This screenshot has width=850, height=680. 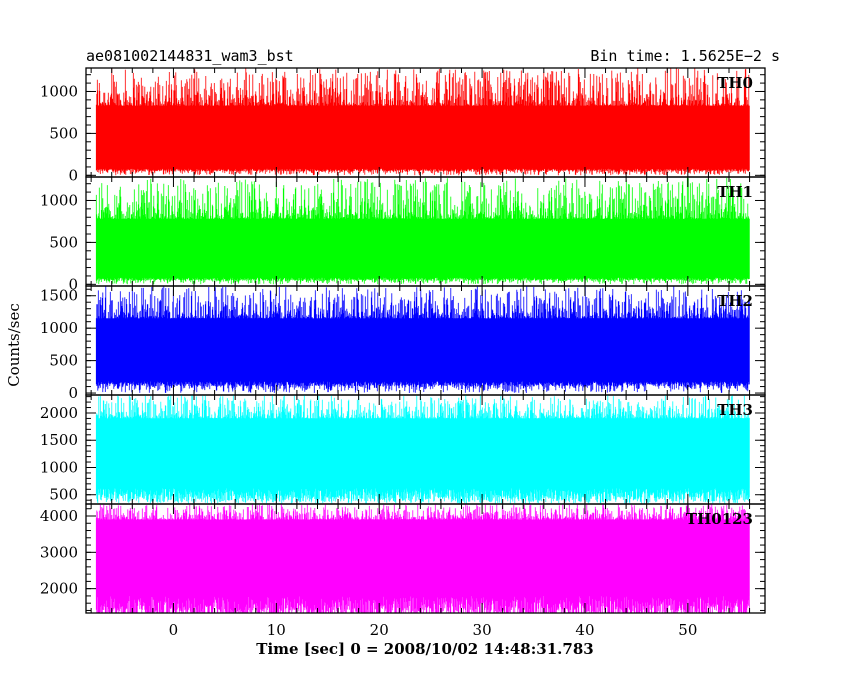 I want to click on series-line-th0123, so click(x=422, y=558).